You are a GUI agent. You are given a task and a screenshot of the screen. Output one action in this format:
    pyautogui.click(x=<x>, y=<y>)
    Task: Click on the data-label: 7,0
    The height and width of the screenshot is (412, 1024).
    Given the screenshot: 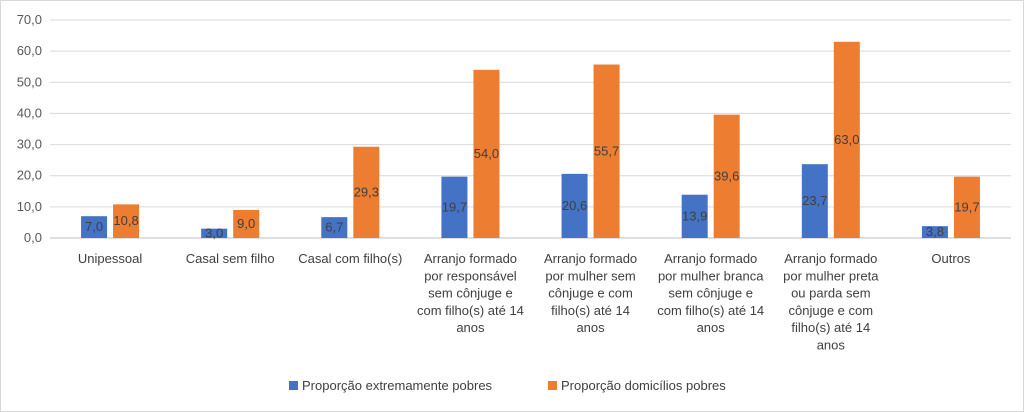 What is the action you would take?
    pyautogui.click(x=94, y=226)
    